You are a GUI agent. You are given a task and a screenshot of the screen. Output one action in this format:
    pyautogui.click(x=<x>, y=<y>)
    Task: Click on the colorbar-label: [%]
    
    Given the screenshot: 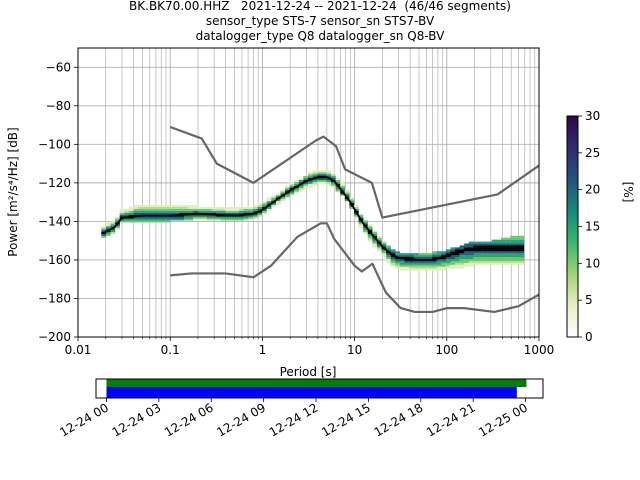 What is the action you would take?
    pyautogui.click(x=628, y=192)
    